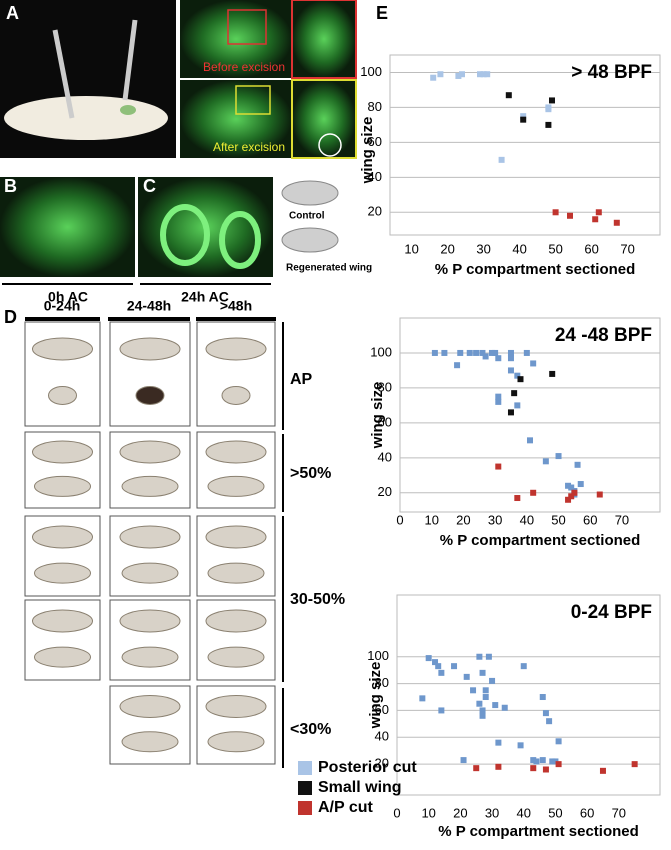 The image size is (671, 850). I want to click on photo-before-zoom, so click(324, 39).